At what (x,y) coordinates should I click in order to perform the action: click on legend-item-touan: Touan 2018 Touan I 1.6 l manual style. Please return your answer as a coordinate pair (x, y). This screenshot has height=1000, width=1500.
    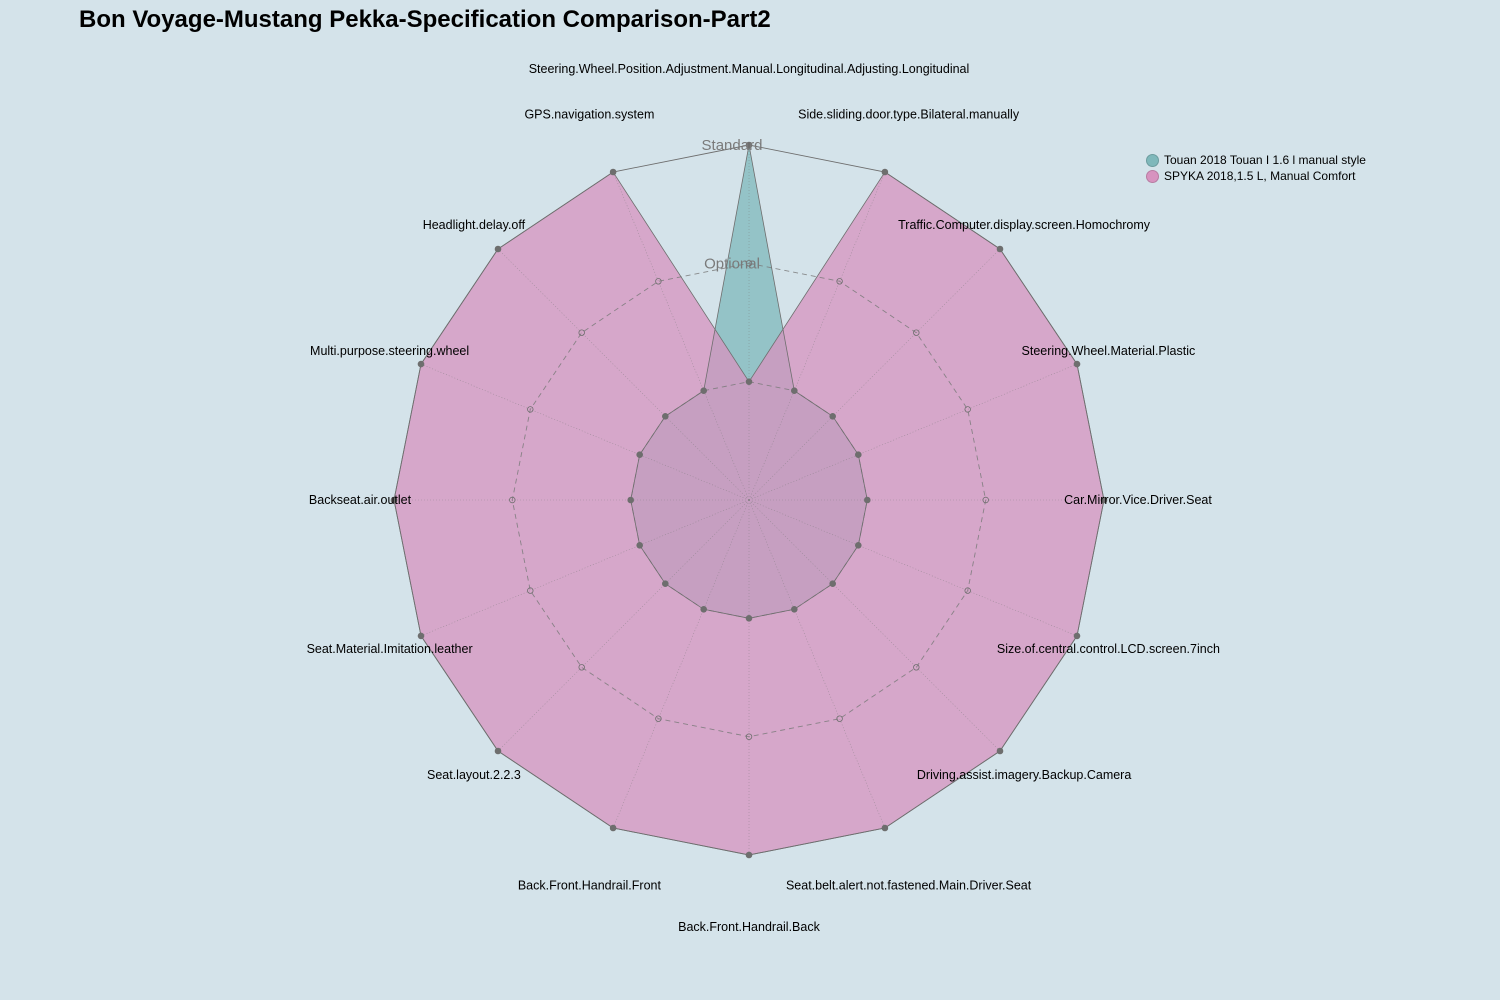
    Looking at the image, I should click on (1256, 160).